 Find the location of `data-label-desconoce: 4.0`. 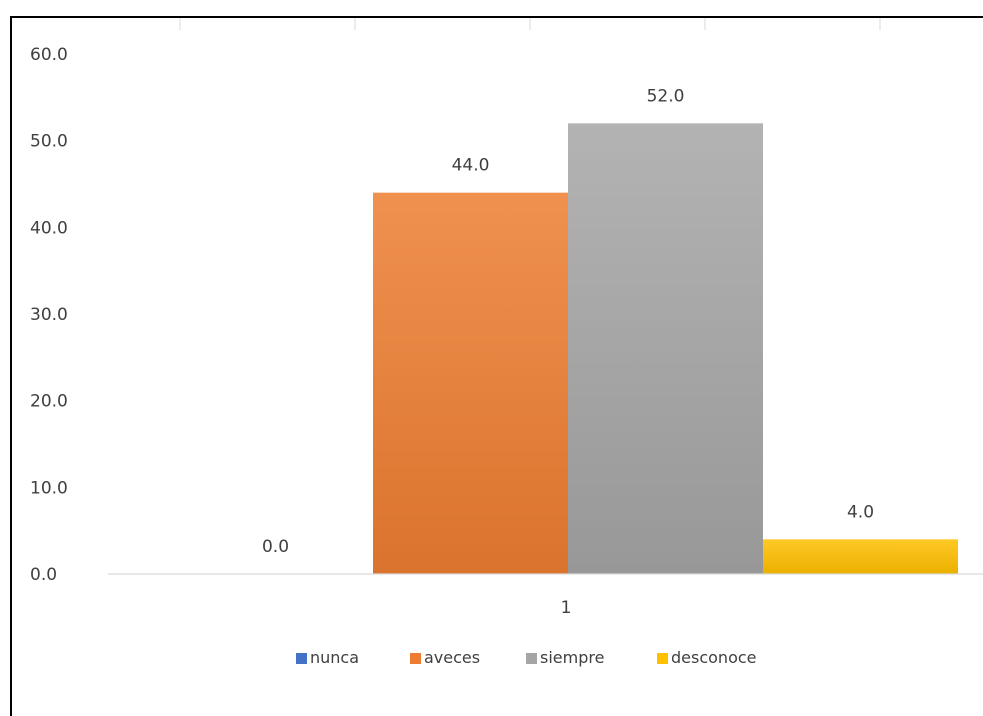

data-label-desconoce: 4.0 is located at coordinates (860, 512).